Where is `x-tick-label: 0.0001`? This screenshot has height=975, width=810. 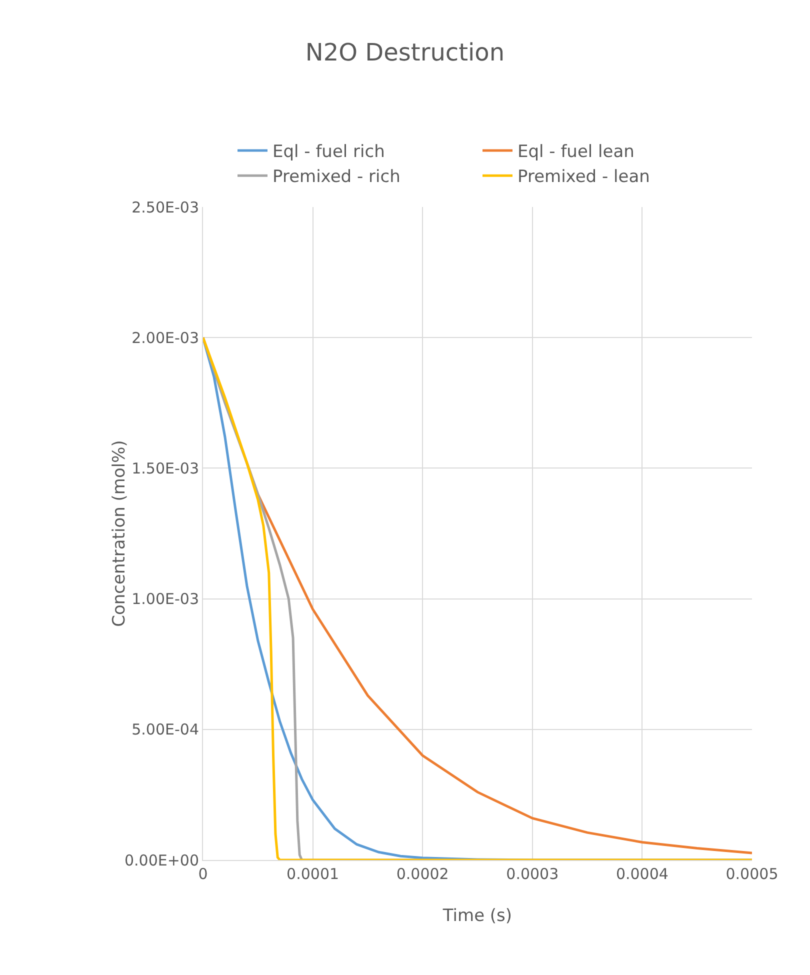
x-tick-label: 0.0001 is located at coordinates (313, 874).